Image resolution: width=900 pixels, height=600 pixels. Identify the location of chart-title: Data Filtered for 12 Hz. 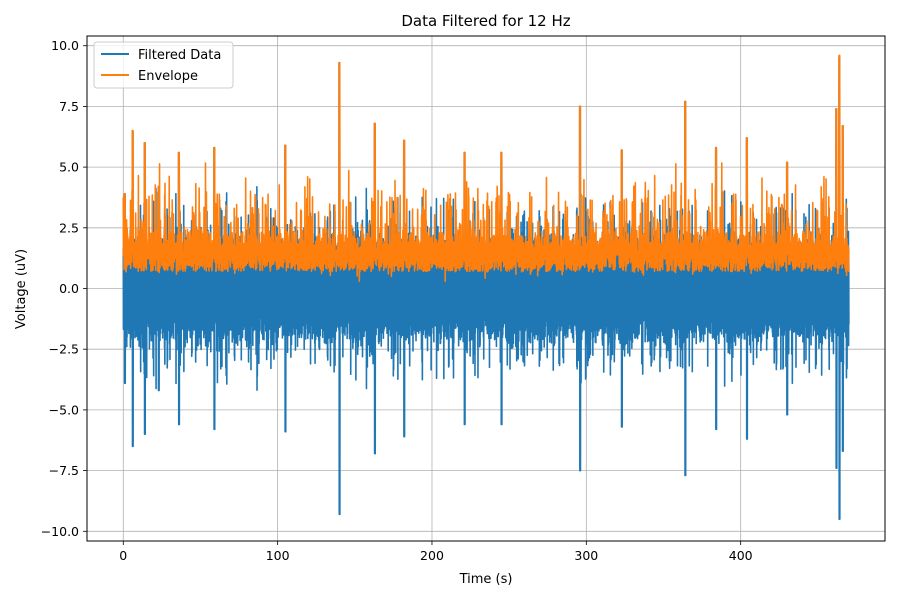
(485, 21).